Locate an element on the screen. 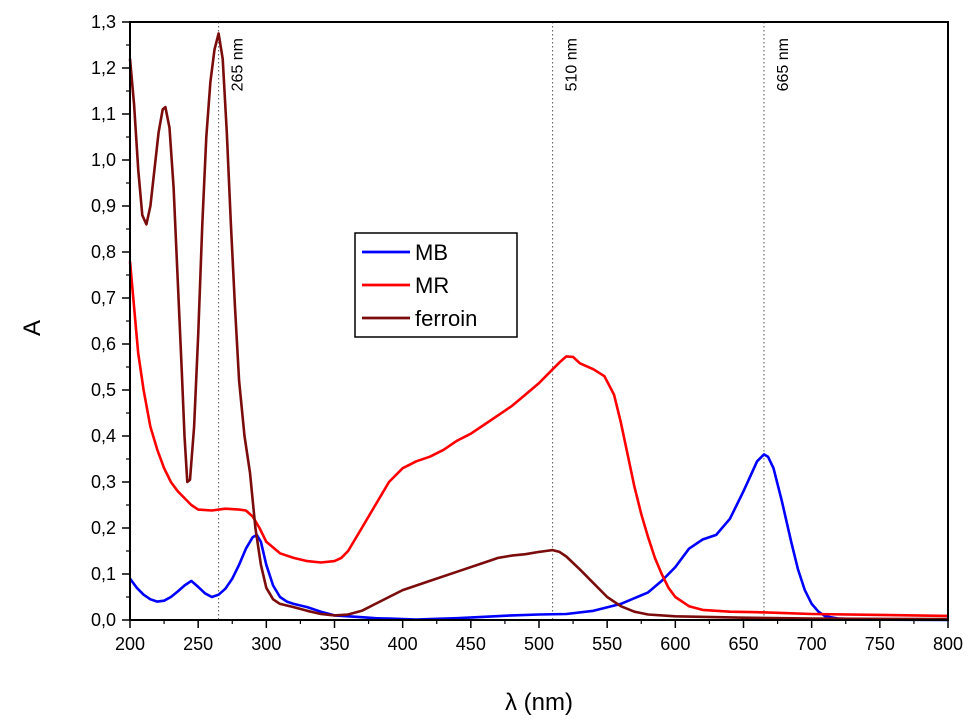 The image size is (972, 721). y-tick-label: 0,9 is located at coordinates (103, 206).